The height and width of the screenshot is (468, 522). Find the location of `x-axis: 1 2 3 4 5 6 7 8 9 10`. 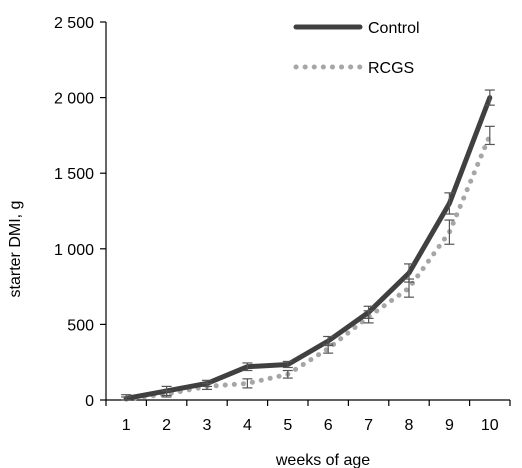

x-axis: 1 2 3 4 5 6 7 8 9 10 is located at coordinates (308, 416).